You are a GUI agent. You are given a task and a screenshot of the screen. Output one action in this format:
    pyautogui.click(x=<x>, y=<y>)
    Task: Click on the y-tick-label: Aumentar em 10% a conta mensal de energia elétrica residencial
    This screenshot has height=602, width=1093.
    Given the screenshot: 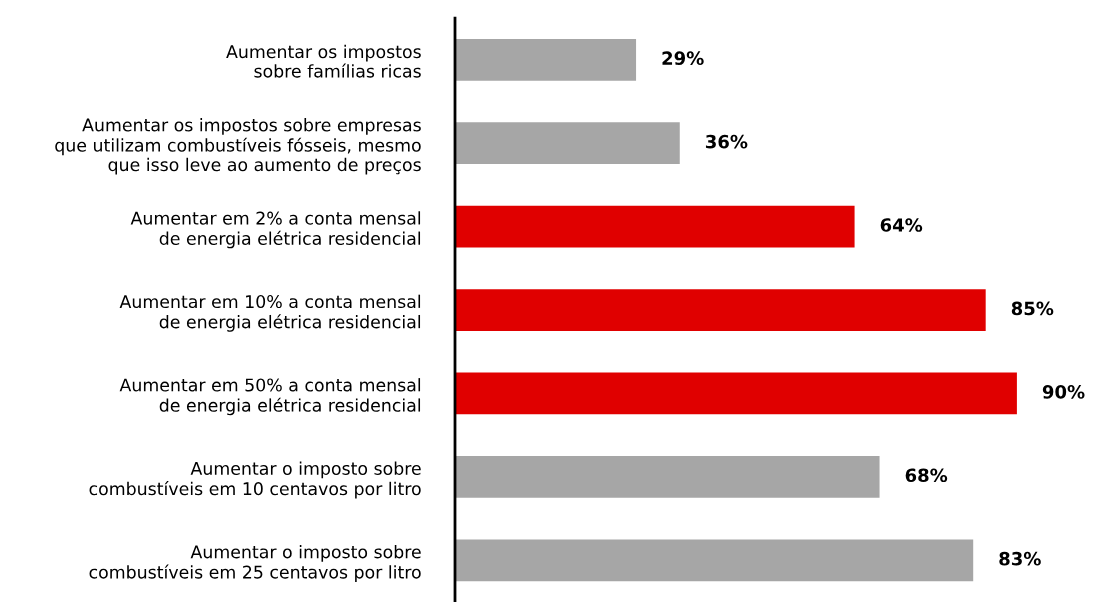 What is the action you would take?
    pyautogui.click(x=270, y=313)
    